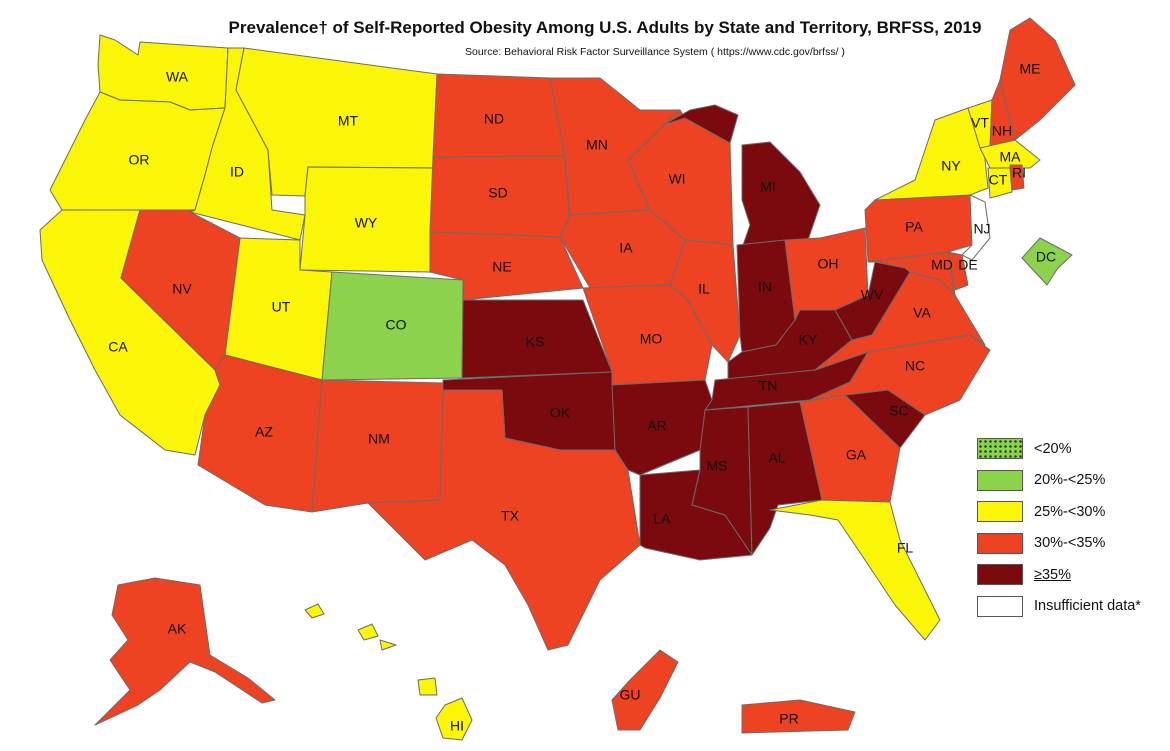 Image resolution: width=1170 pixels, height=751 pixels. Describe the element at coordinates (1011, 157) in the screenshot. I see `label-ma: MA` at that location.